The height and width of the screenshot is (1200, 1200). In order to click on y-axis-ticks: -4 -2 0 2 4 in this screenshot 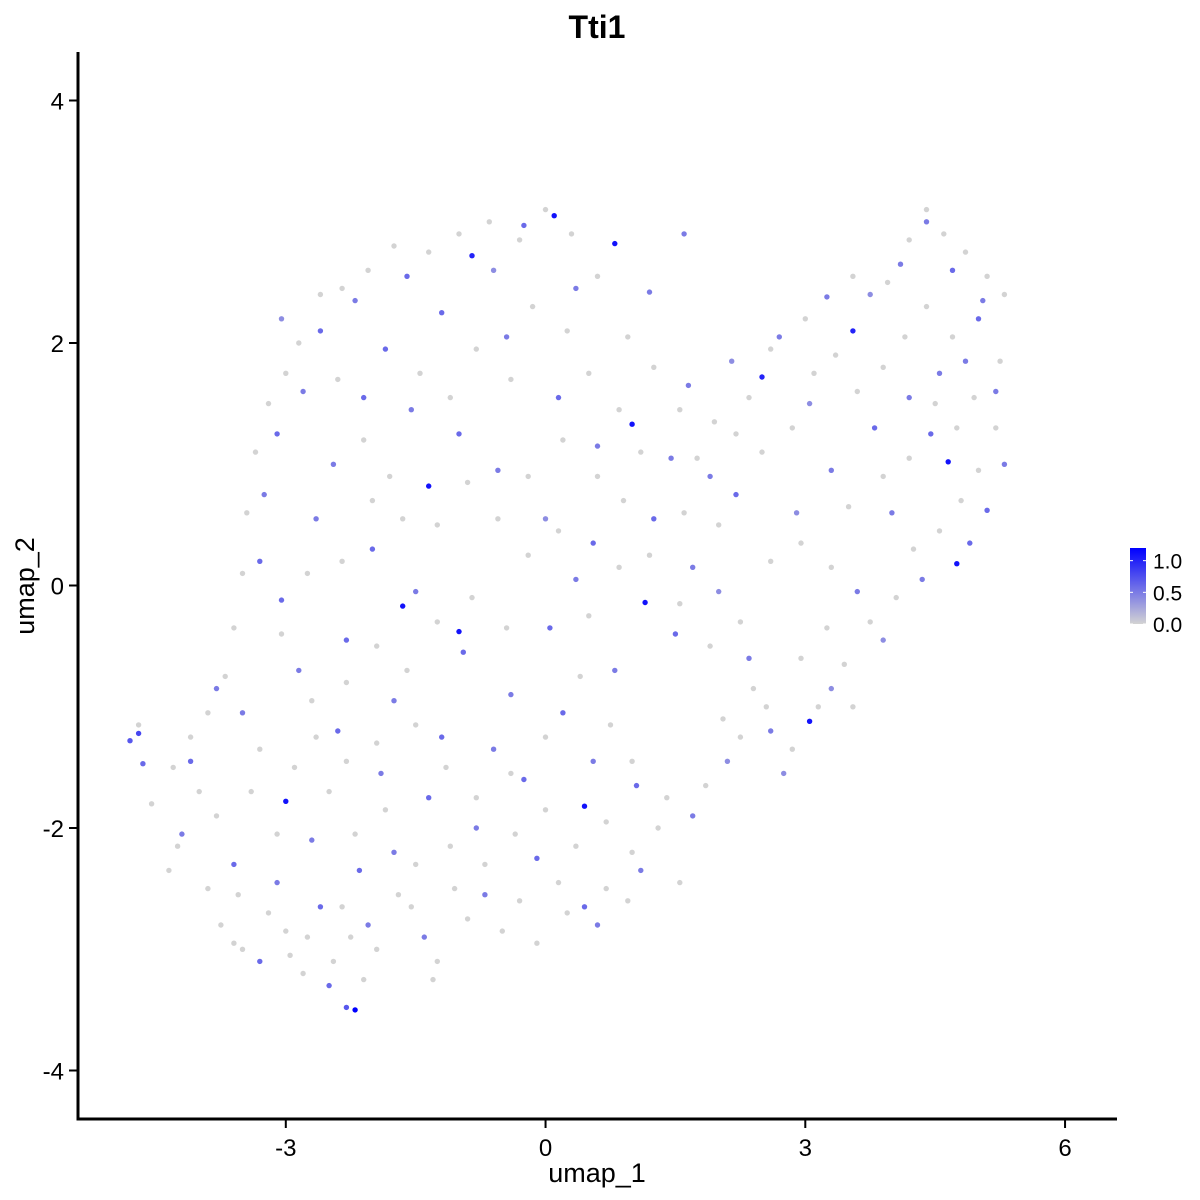, I will do `click(60, 587)`.